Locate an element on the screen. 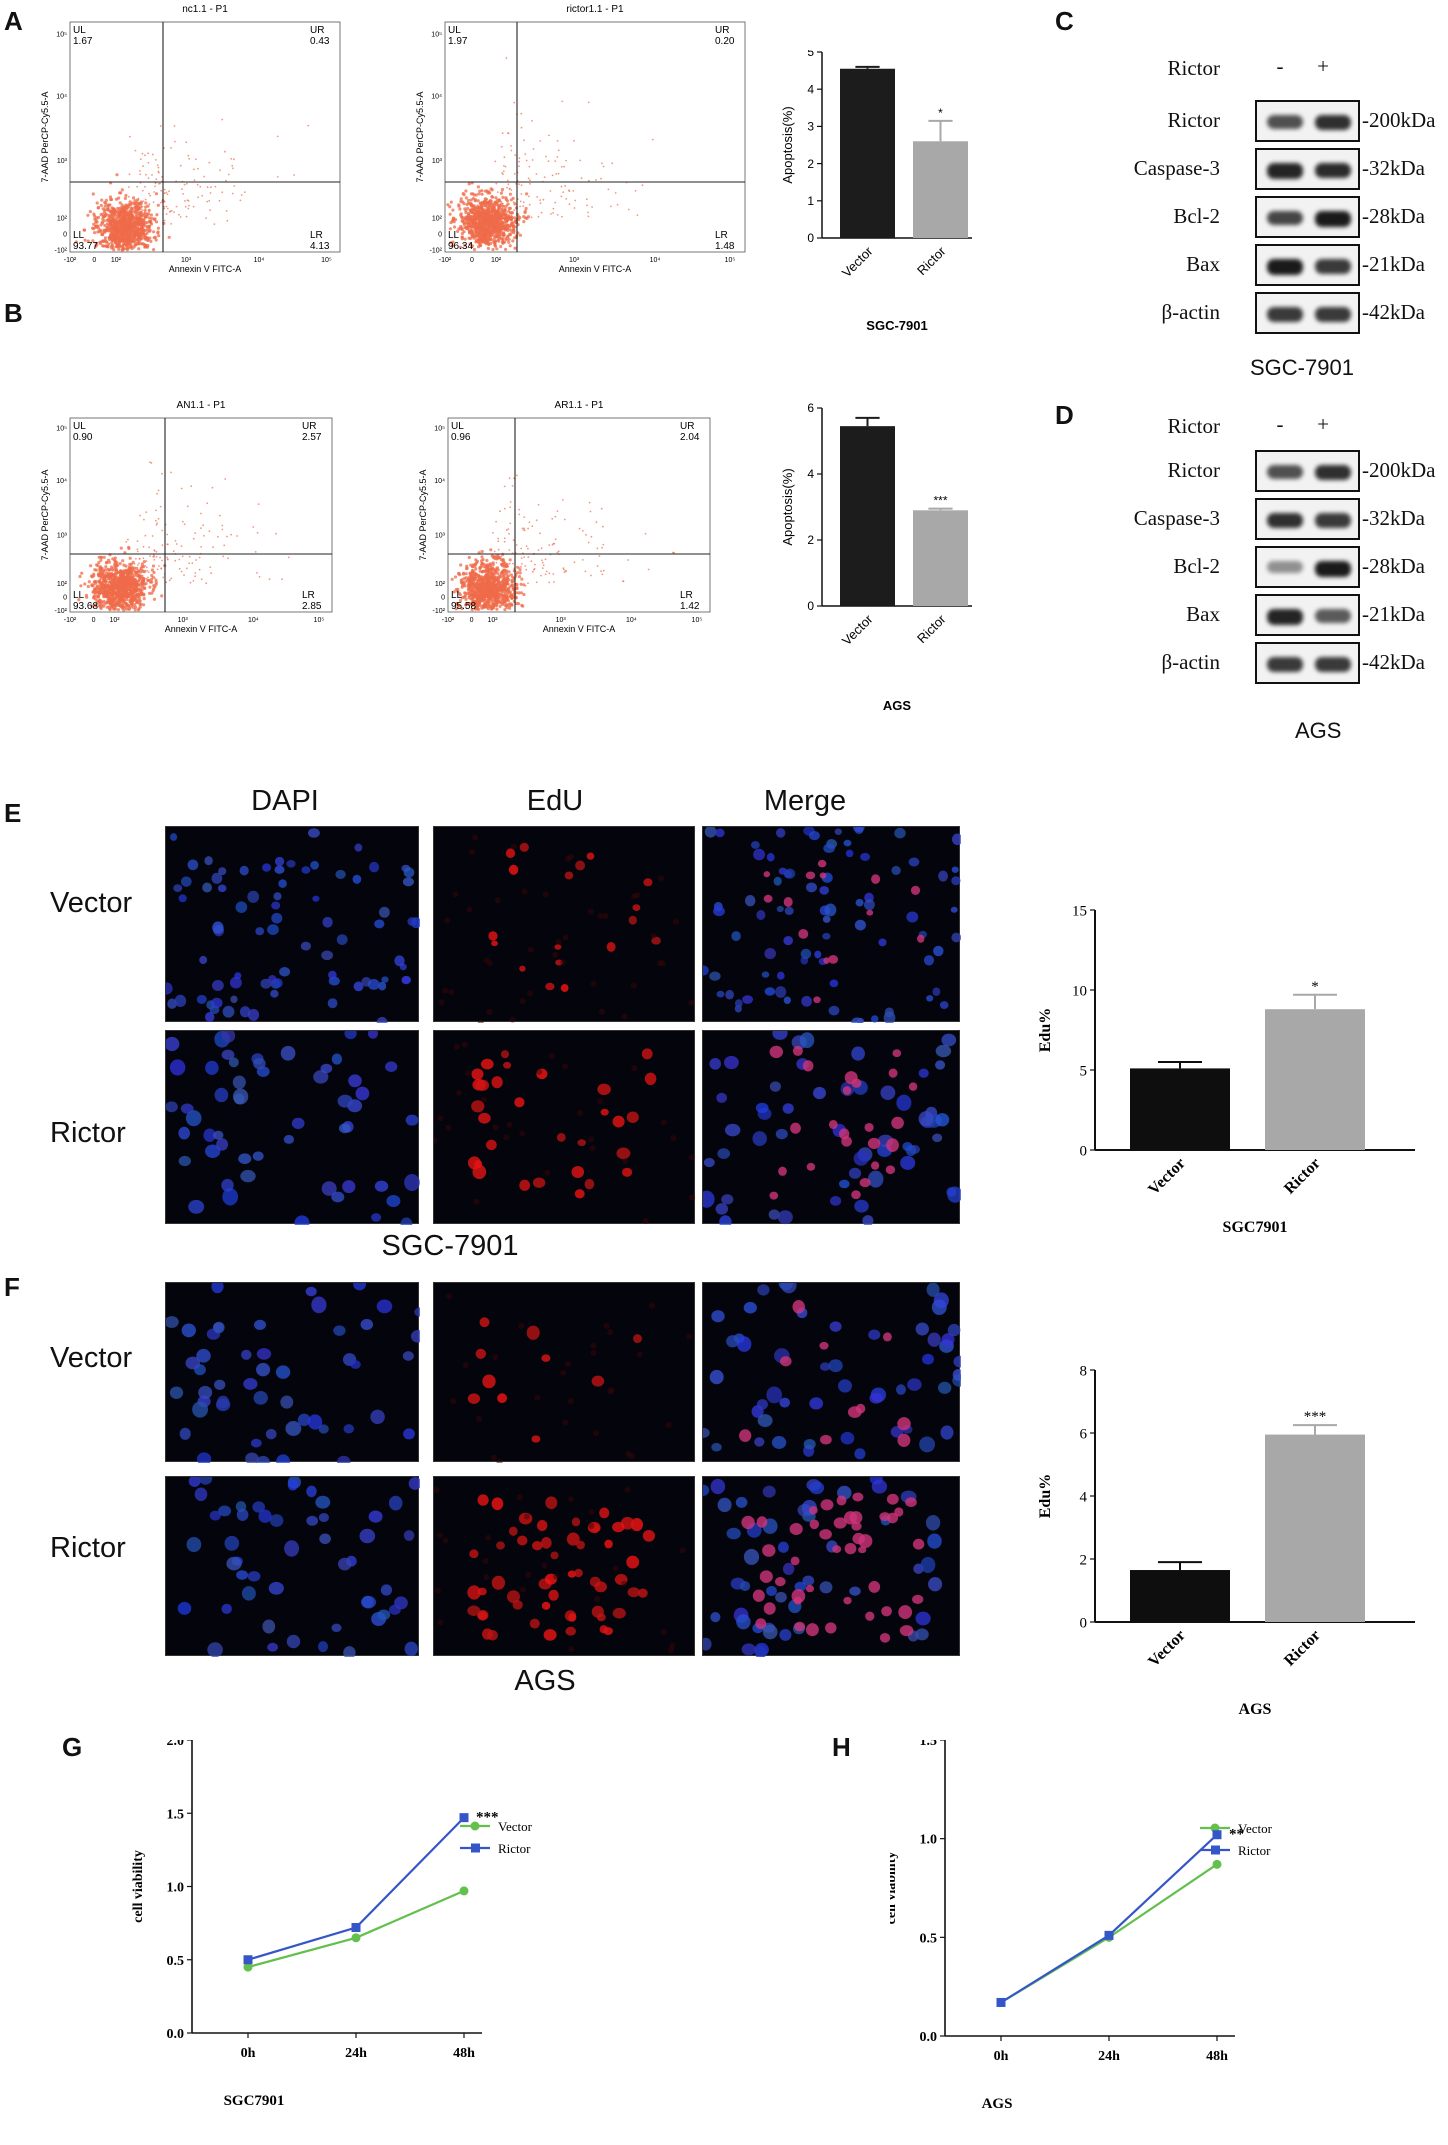  chart-H-significance: ** is located at coordinates (1236, 1835).